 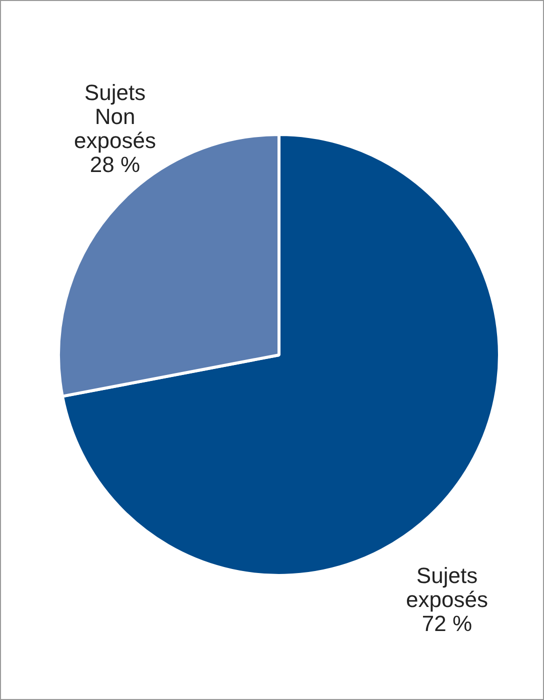 What do you see at coordinates (447, 587) in the screenshot?
I see `slice-label: Sujets exposés` at bounding box center [447, 587].